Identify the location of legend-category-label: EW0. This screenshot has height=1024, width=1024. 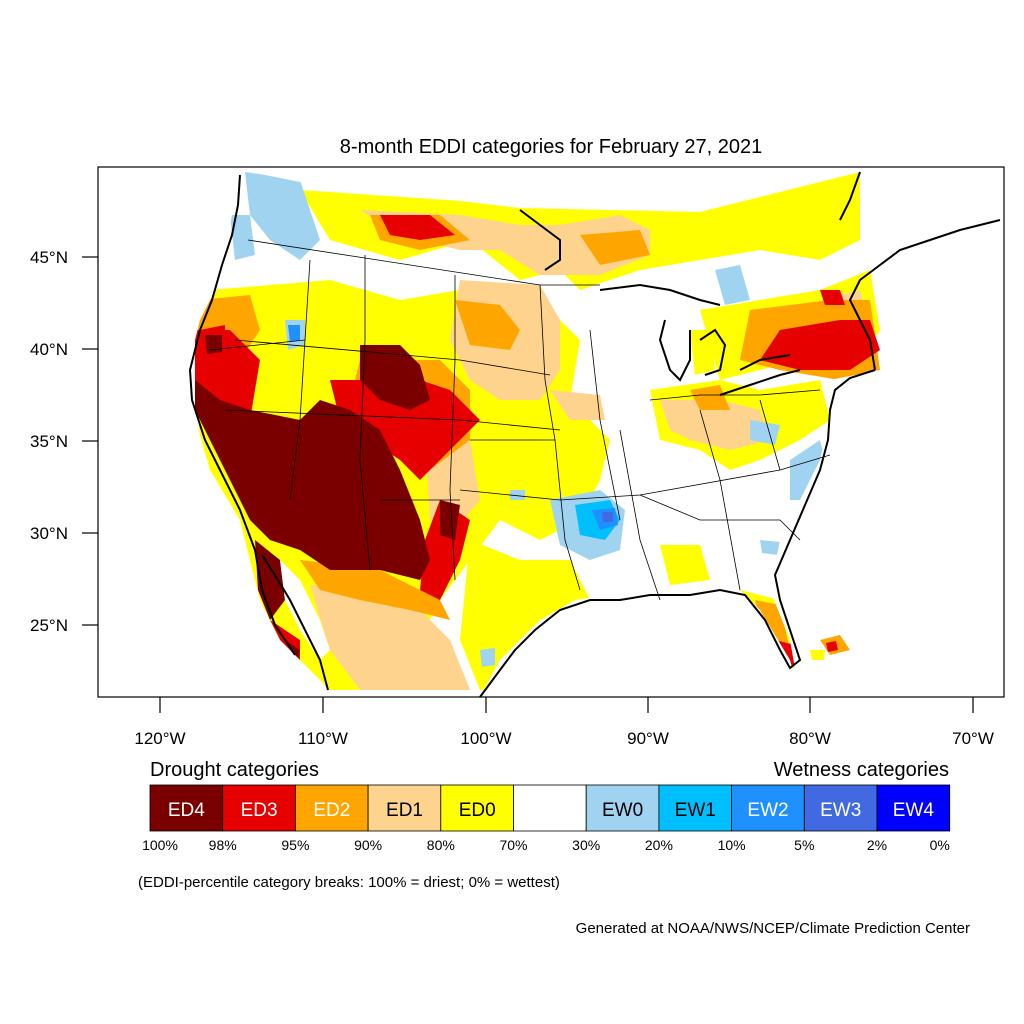
(622, 810).